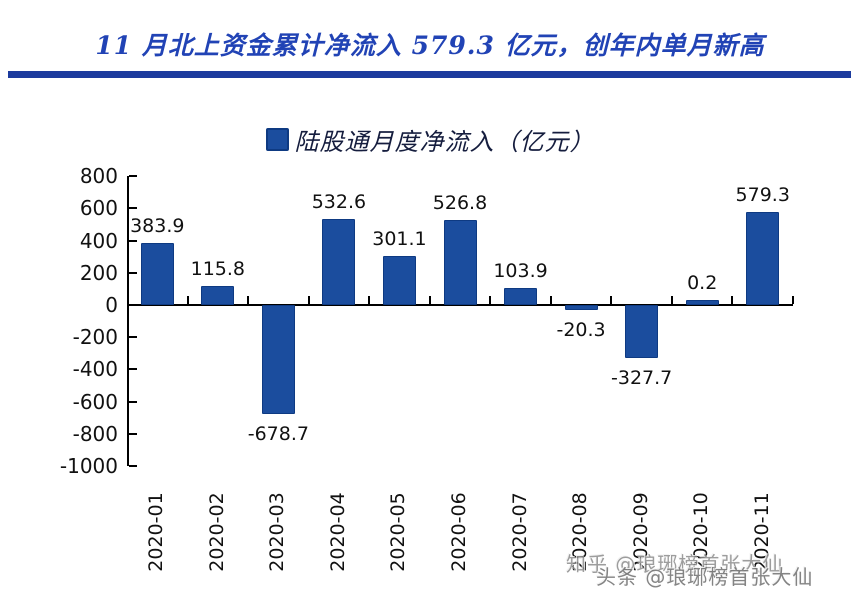 The width and height of the screenshot is (860, 604). I want to click on y-axis-line, so click(128, 321).